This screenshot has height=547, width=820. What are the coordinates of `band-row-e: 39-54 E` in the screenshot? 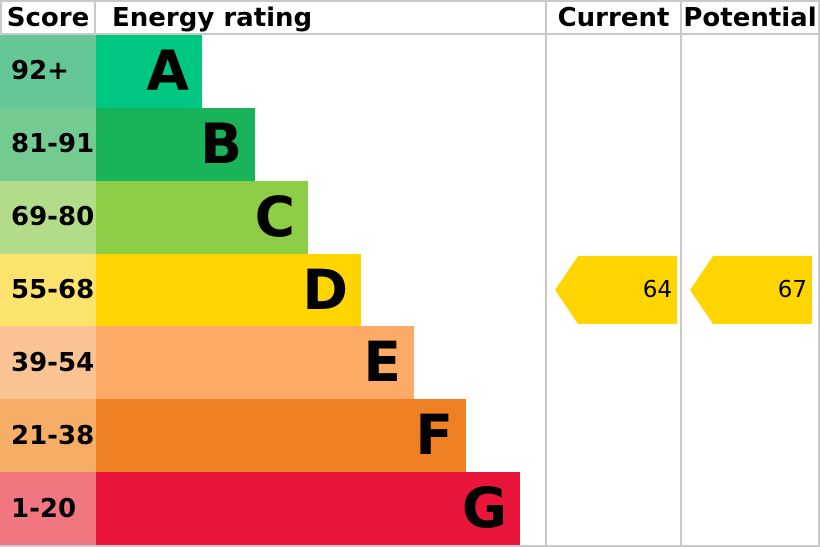 It's located at (272, 363).